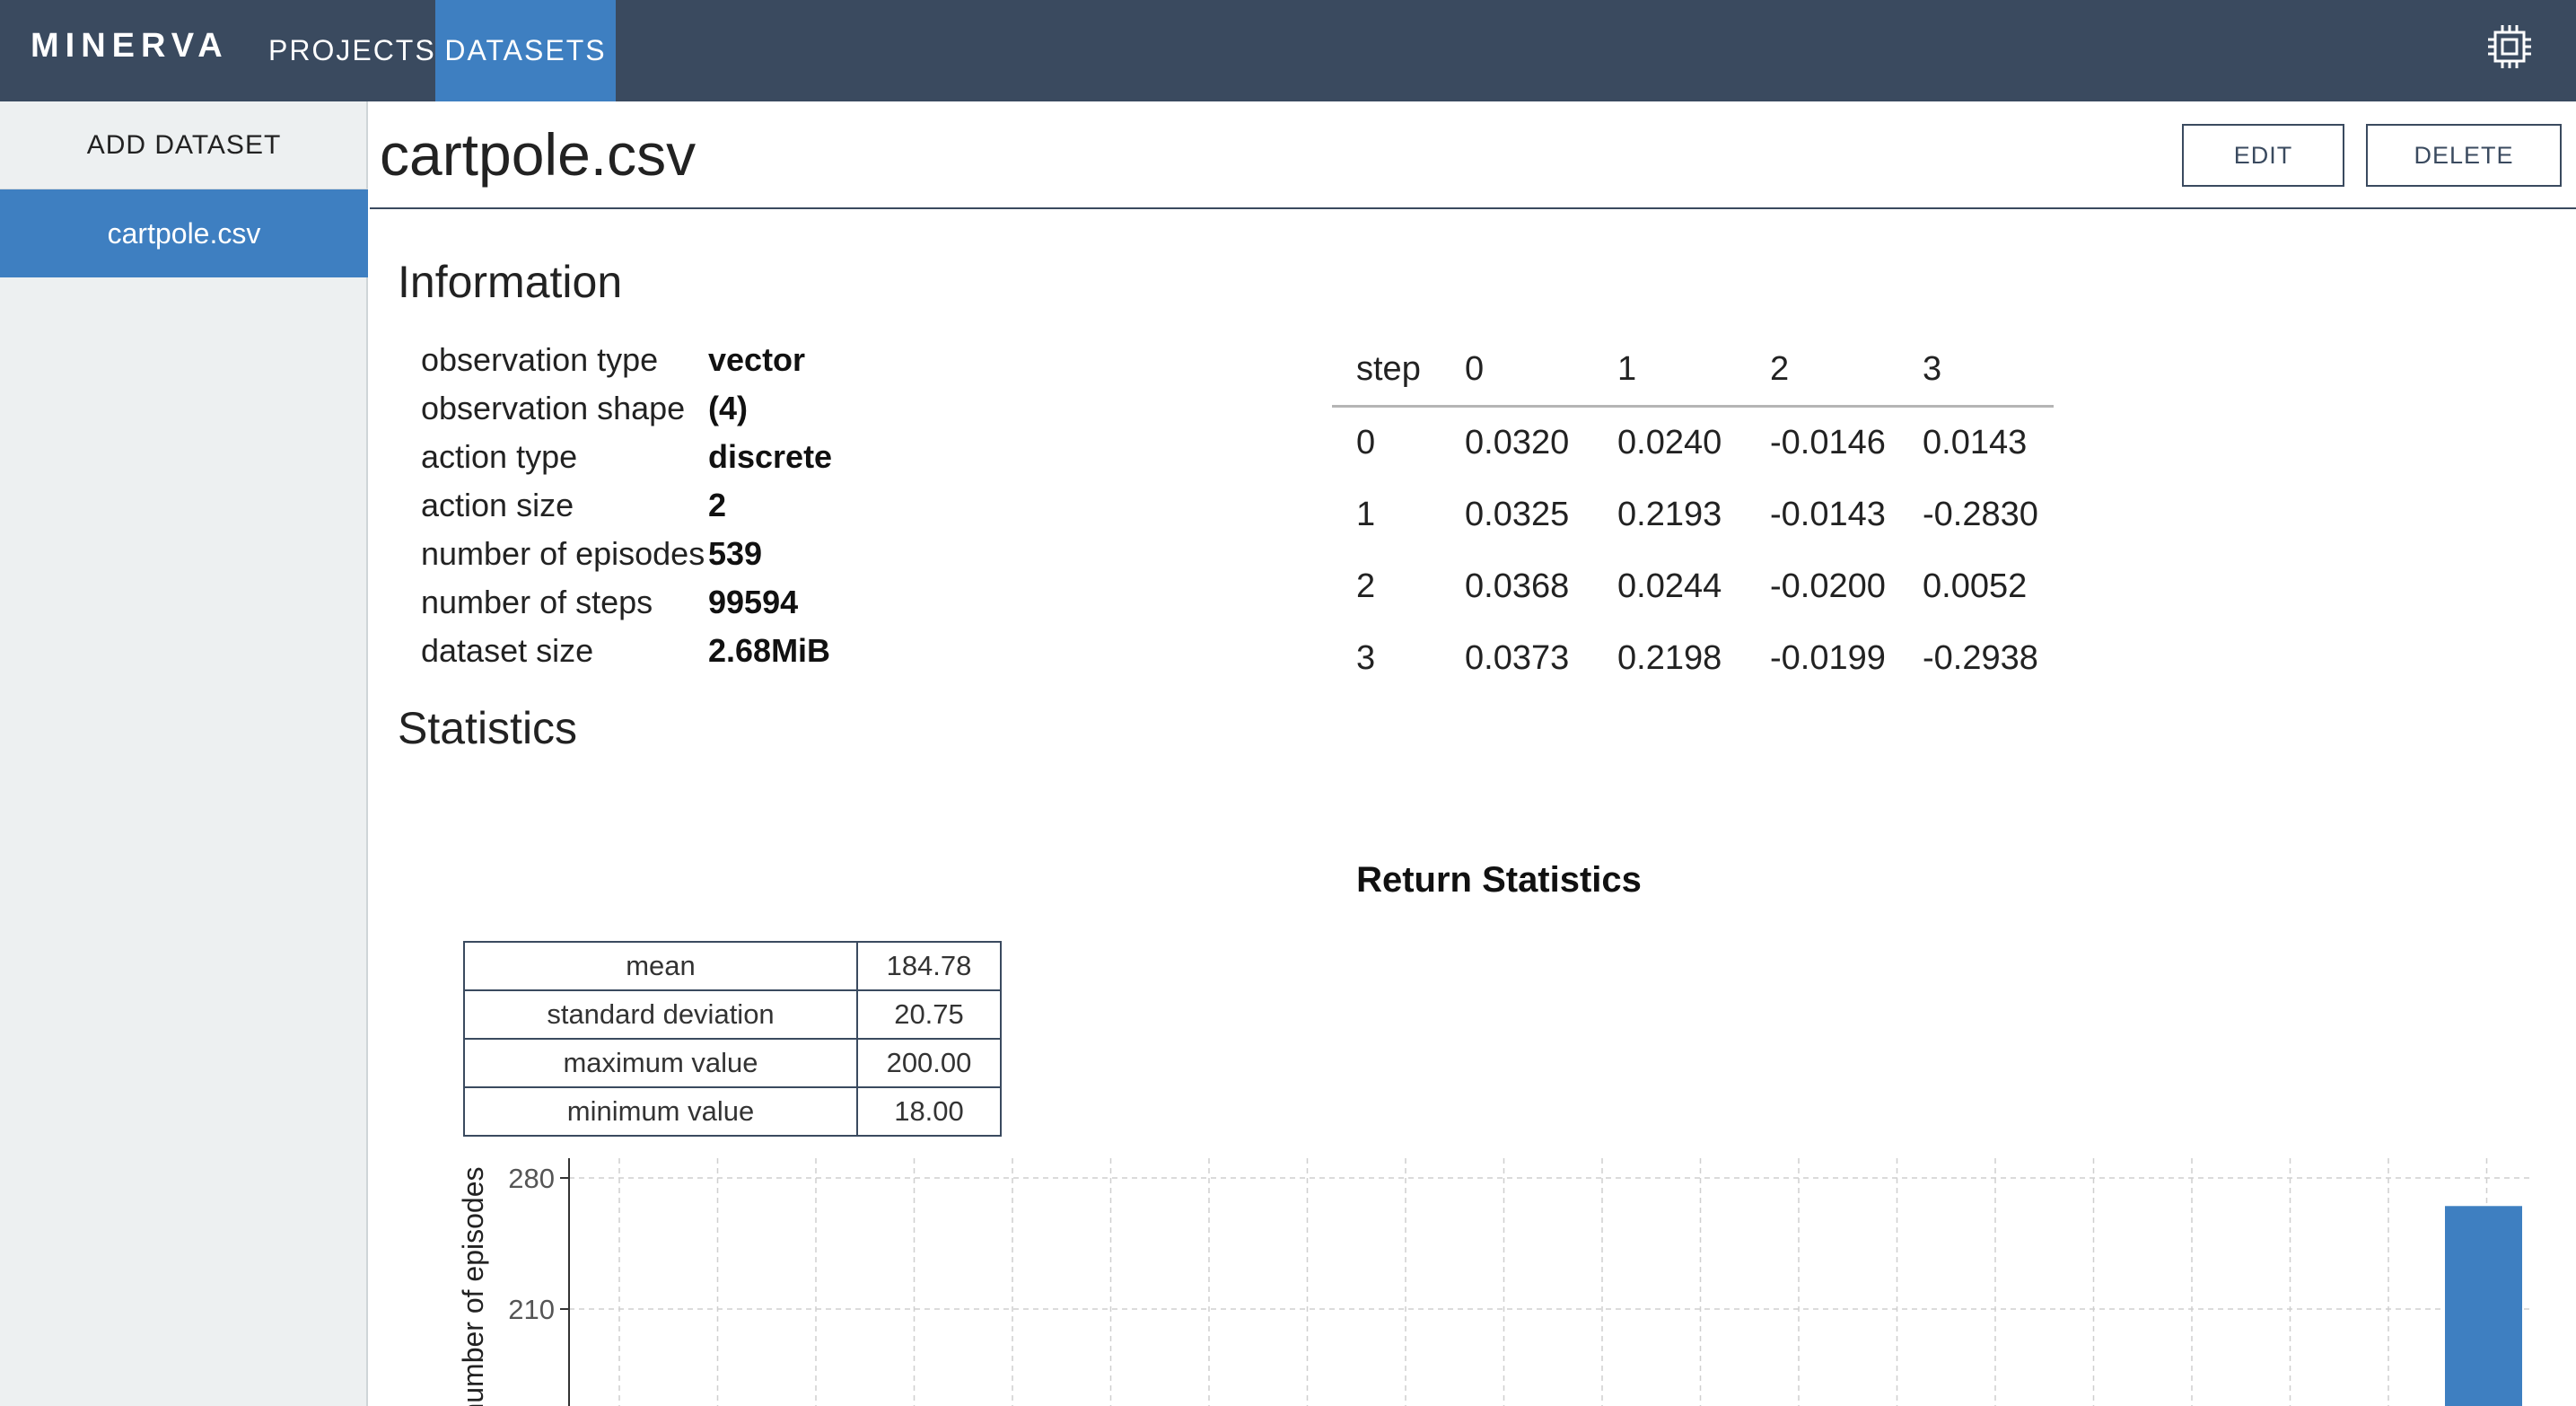 The width and height of the screenshot is (2576, 1406). Describe the element at coordinates (1975, 442) in the screenshot. I see `table-cell: 0.0143` at that location.